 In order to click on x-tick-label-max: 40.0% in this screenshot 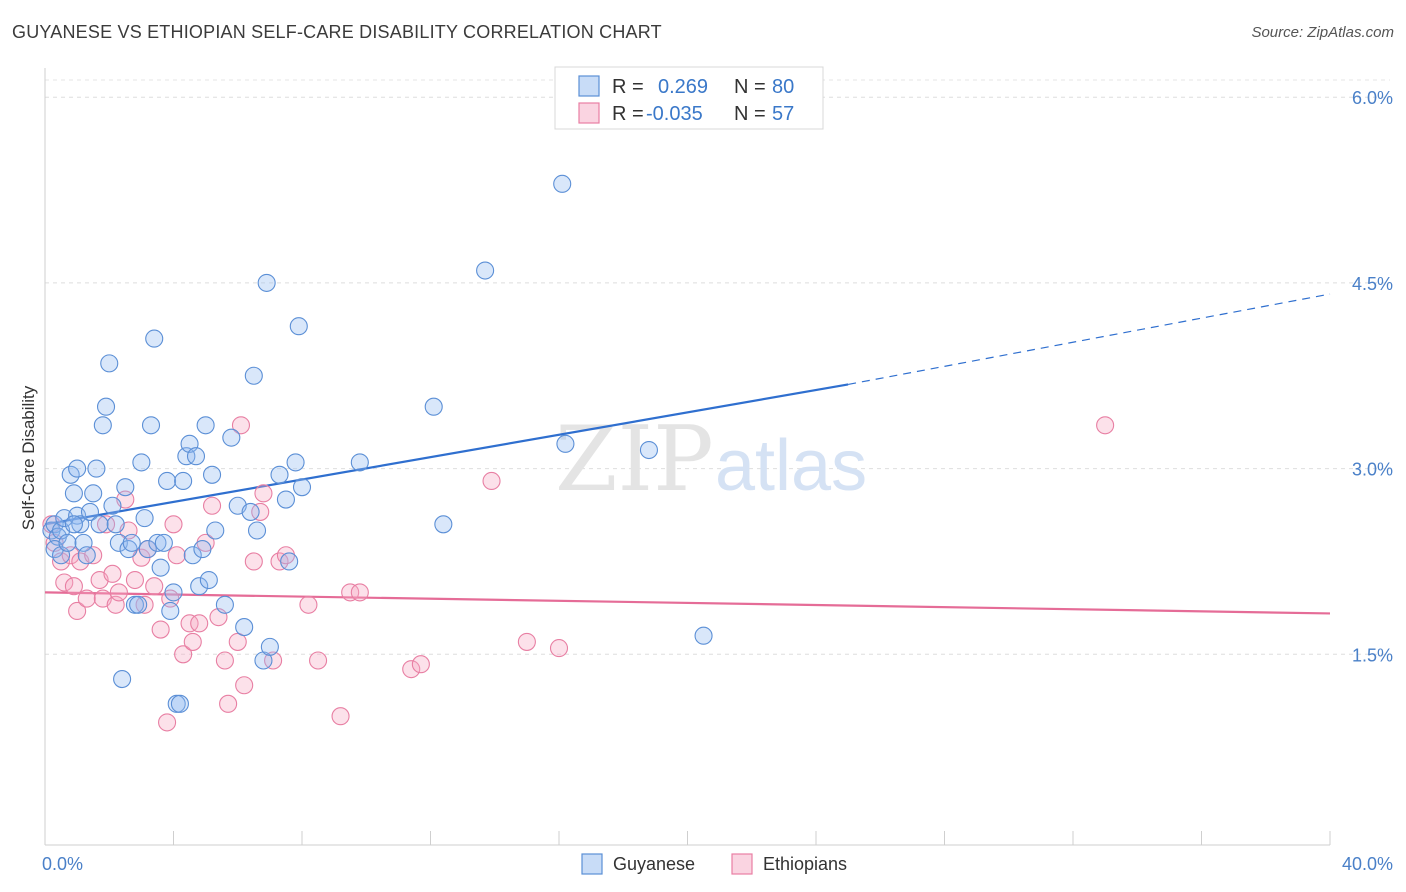, I will do `click(1367, 864)`.